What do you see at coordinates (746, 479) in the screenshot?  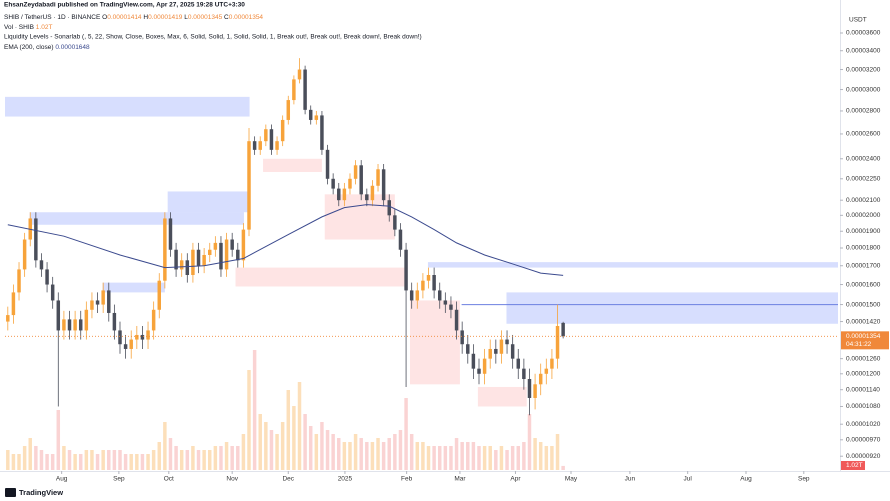 I see `x-tick-label: Aug` at bounding box center [746, 479].